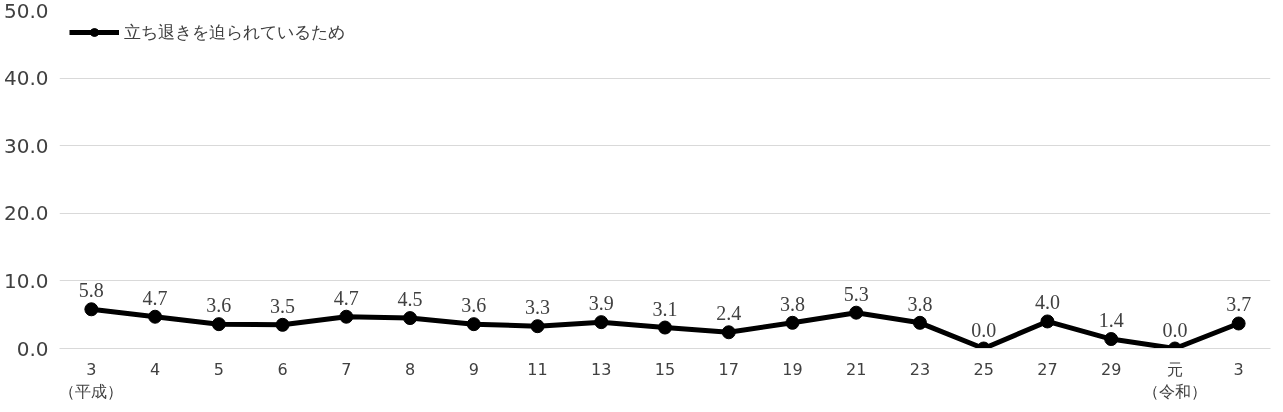 Image resolution: width=1283 pixels, height=412 pixels. What do you see at coordinates (665, 308) in the screenshot?
I see `data-label: 3.1` at bounding box center [665, 308].